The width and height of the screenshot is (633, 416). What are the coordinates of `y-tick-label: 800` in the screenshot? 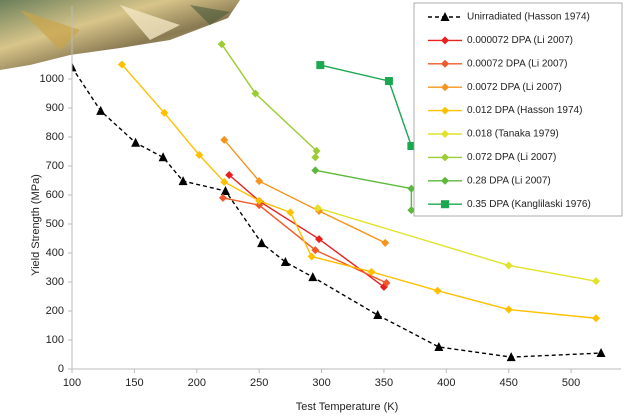 It's located at (55, 137).